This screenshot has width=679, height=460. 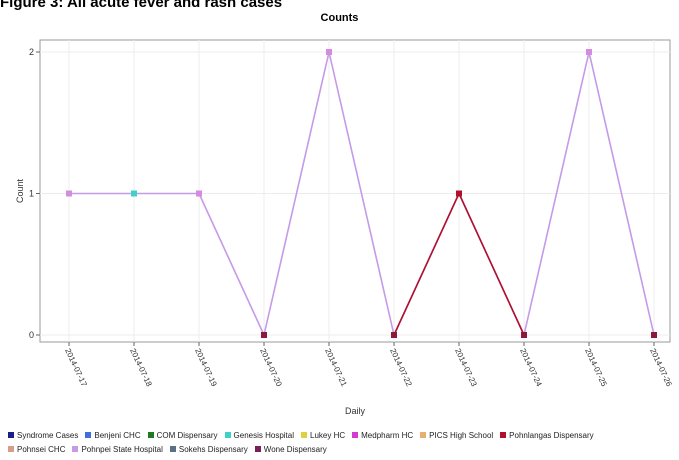 I want to click on legend-label: Medpharm HC, so click(x=387, y=435).